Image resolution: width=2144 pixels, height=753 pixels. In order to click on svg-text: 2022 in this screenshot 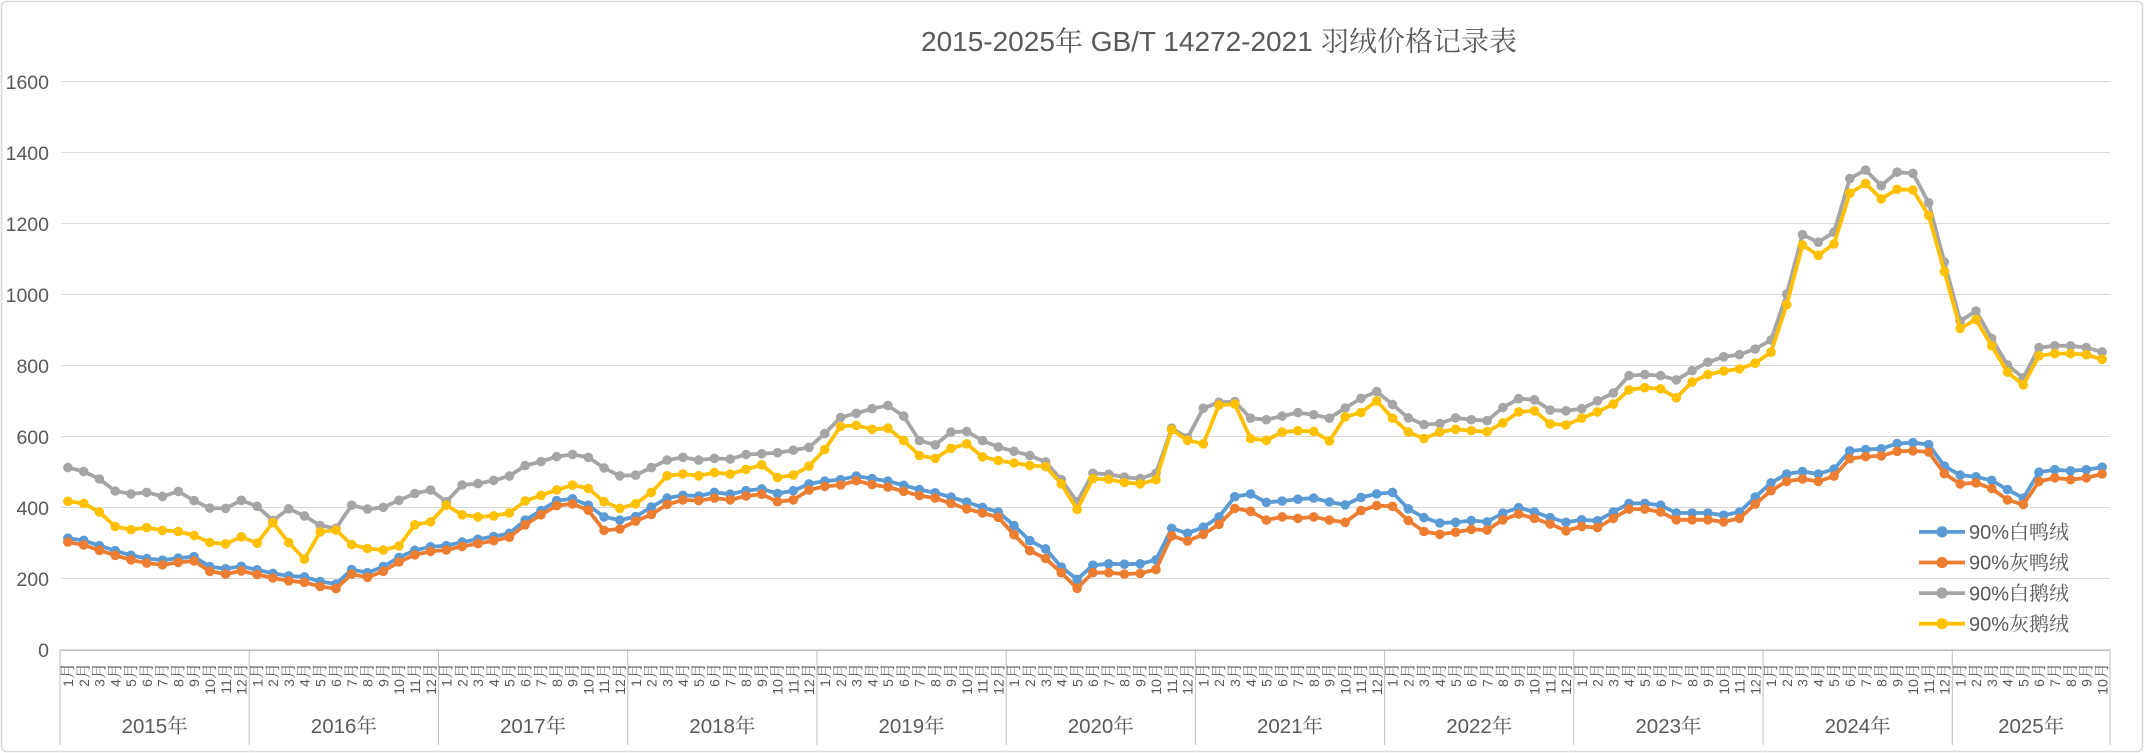, I will do `click(1469, 726)`.